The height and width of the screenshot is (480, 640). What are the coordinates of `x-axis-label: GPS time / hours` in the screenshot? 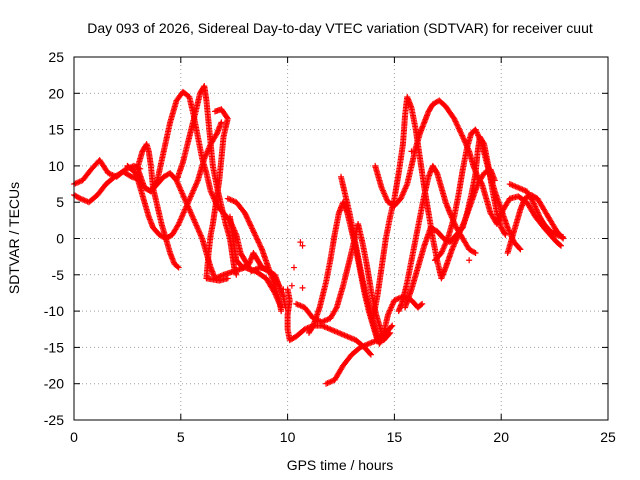 It's located at (340, 465).